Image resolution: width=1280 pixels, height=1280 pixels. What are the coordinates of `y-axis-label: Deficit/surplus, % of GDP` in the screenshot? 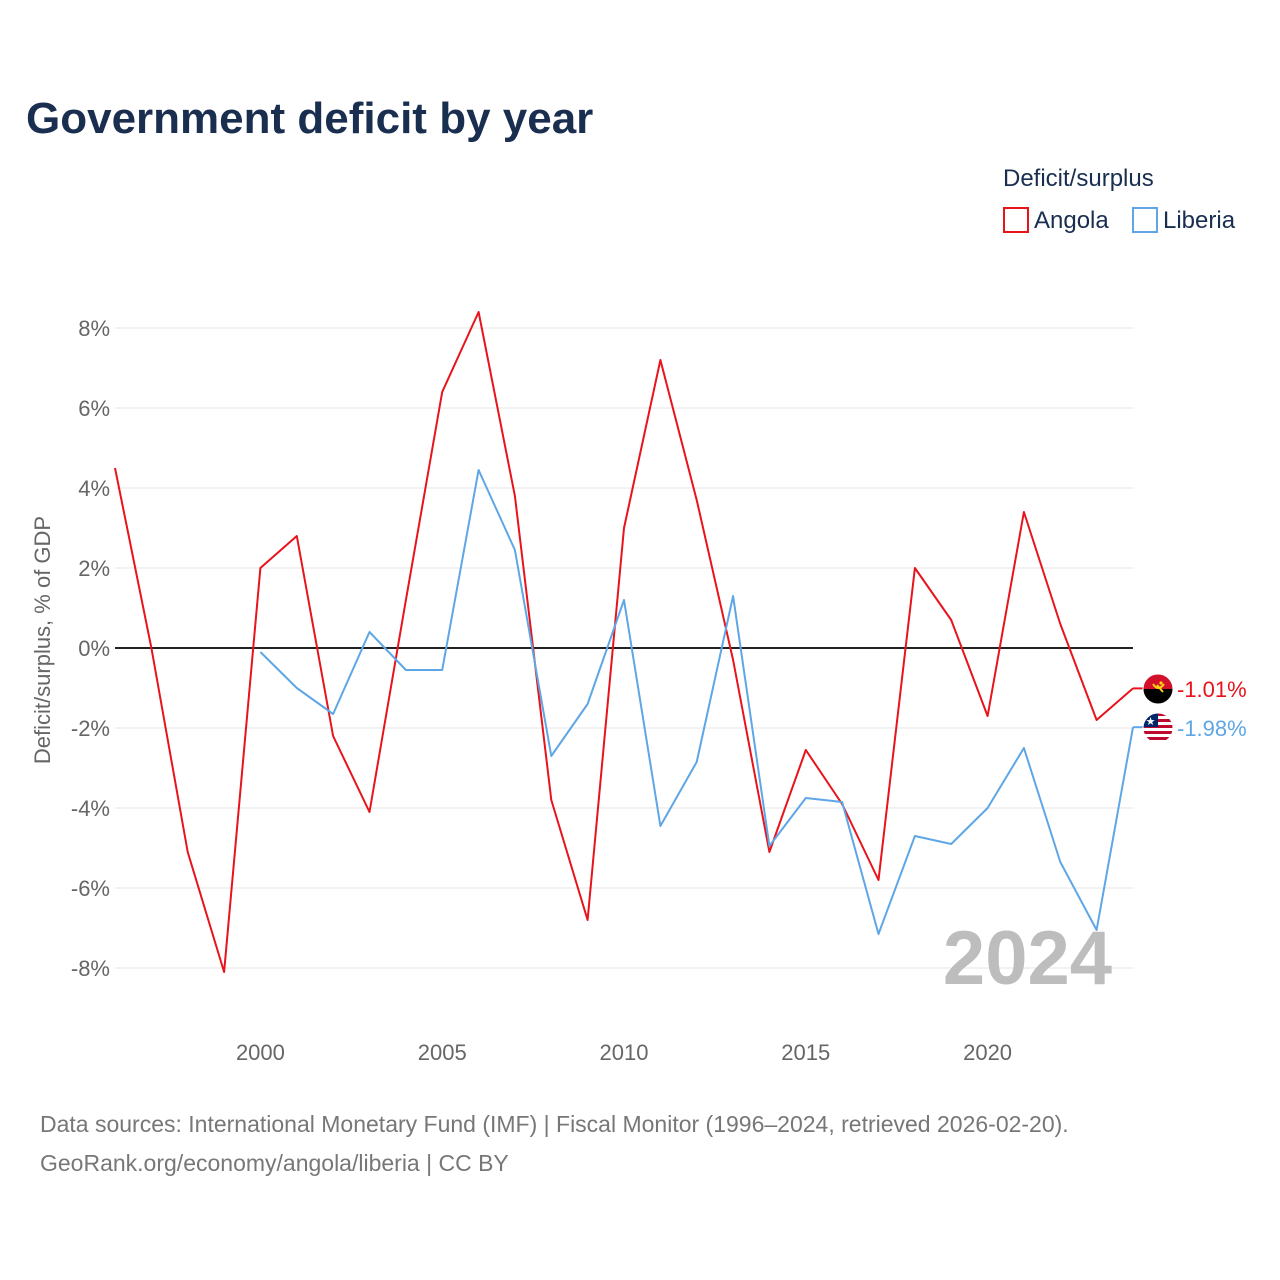 It's located at (42, 640).